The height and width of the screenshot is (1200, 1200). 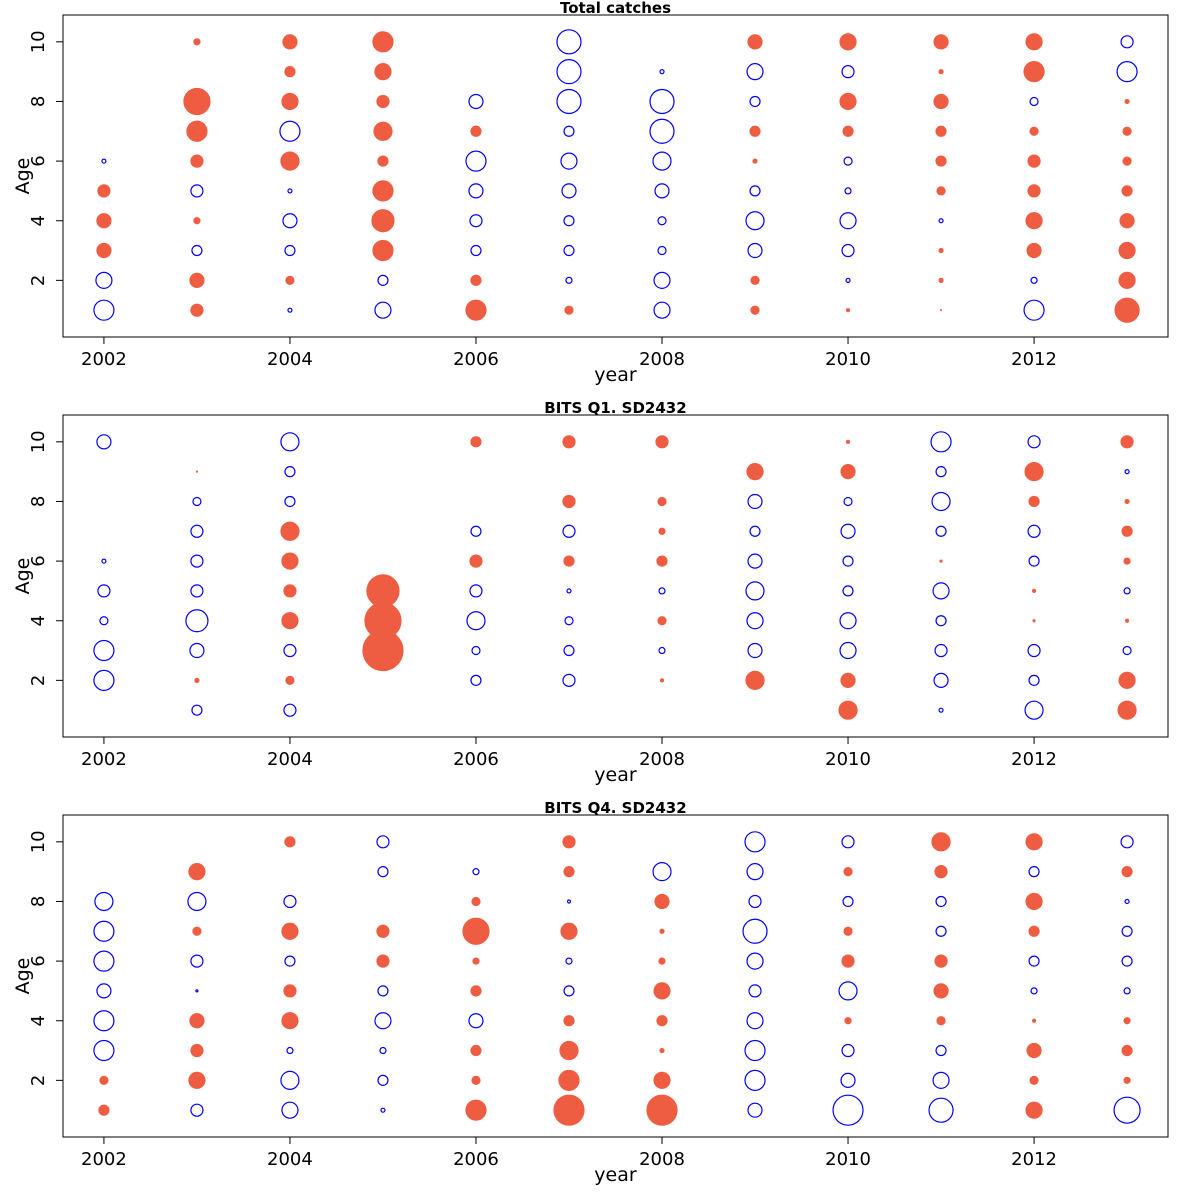 I want to click on x-tick-label: 2008, so click(x=662, y=1159).